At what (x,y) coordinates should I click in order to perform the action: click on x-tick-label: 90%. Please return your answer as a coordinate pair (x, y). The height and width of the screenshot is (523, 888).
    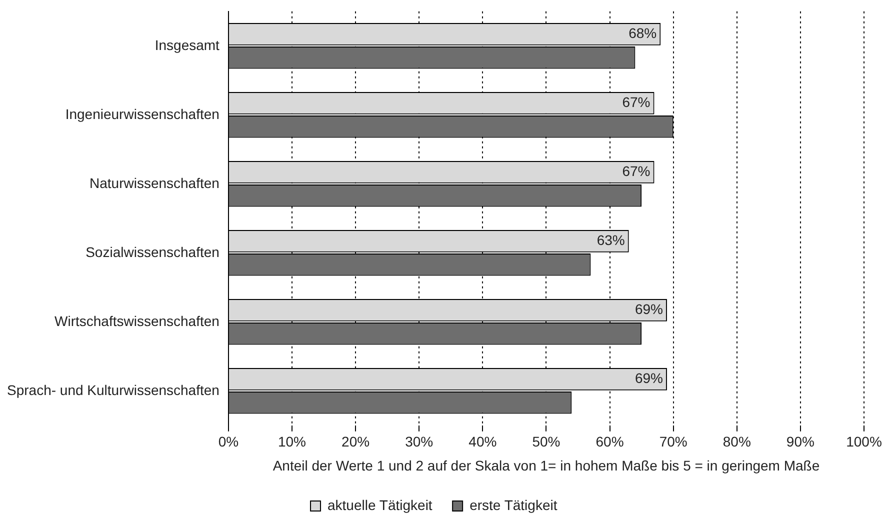
    Looking at the image, I should click on (800, 442).